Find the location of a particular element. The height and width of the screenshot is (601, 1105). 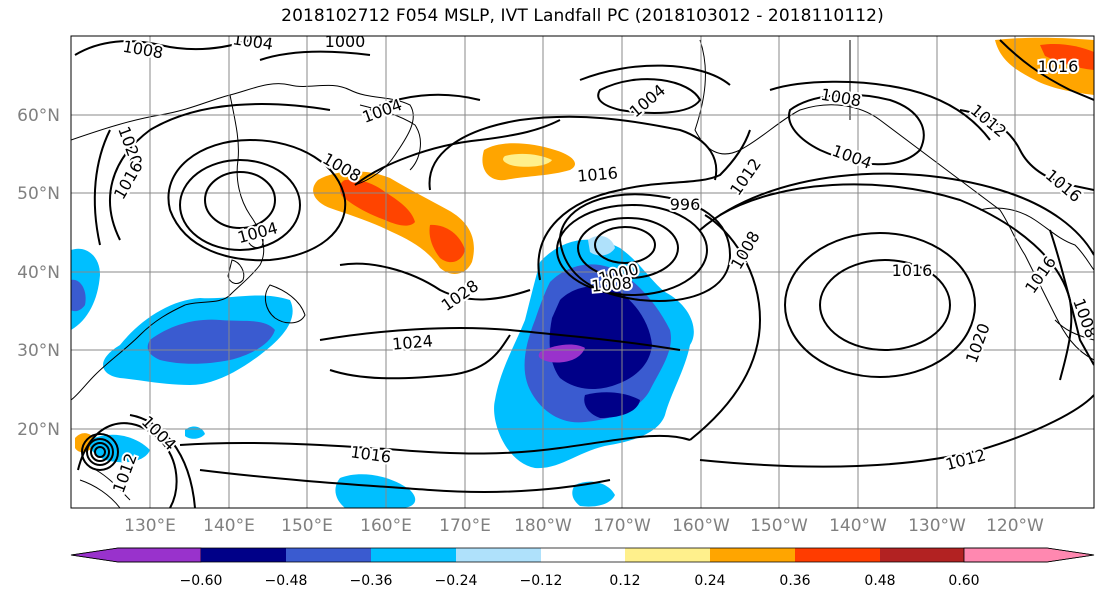

lon-label: 170°W is located at coordinates (622, 526).